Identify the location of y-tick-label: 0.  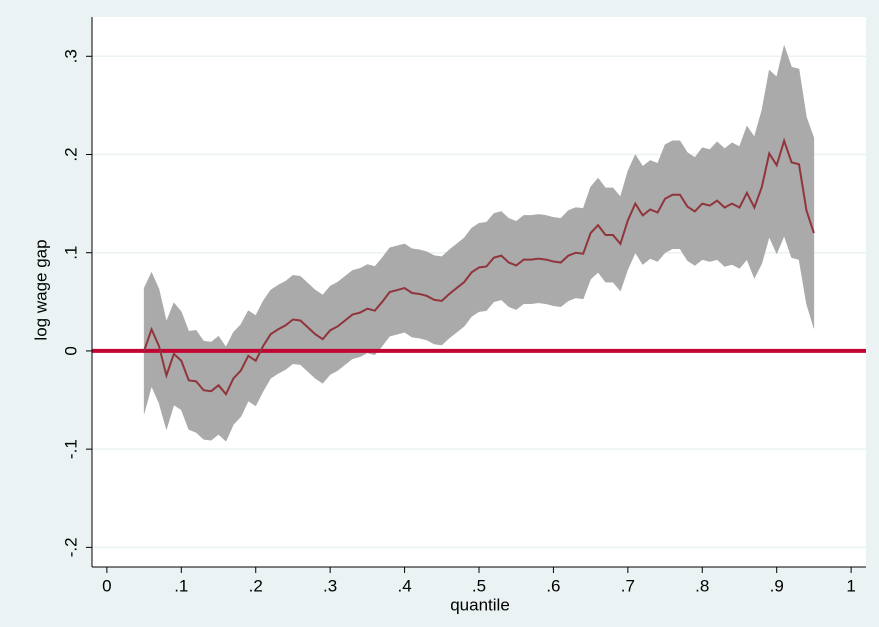
(70, 350).